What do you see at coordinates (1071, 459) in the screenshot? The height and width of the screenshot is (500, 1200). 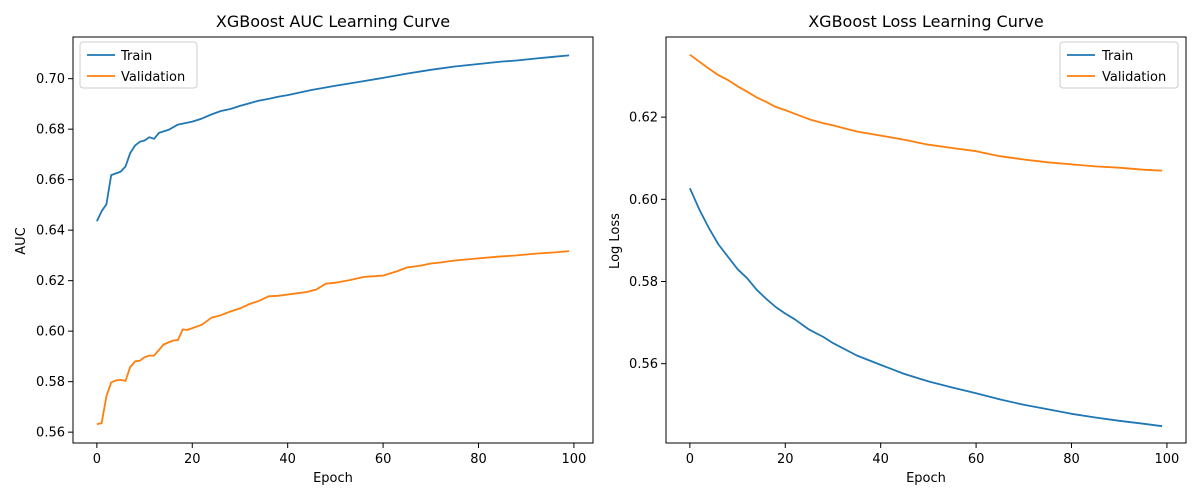 I see `loss-x-tick-label: 80` at bounding box center [1071, 459].